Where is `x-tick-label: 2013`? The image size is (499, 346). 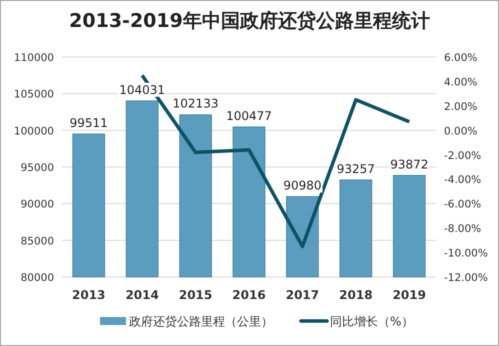 x-tick-label: 2013 is located at coordinates (89, 295).